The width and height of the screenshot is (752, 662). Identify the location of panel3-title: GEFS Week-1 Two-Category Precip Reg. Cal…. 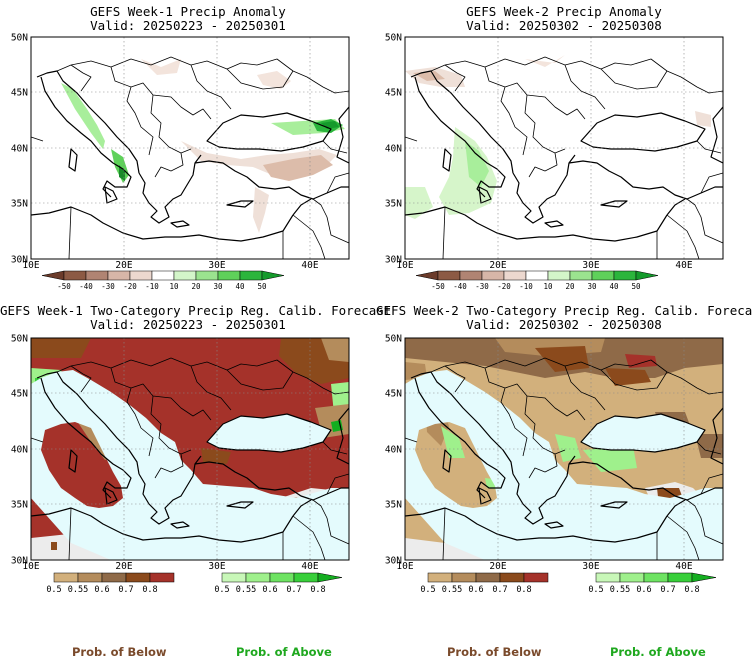
(196, 310).